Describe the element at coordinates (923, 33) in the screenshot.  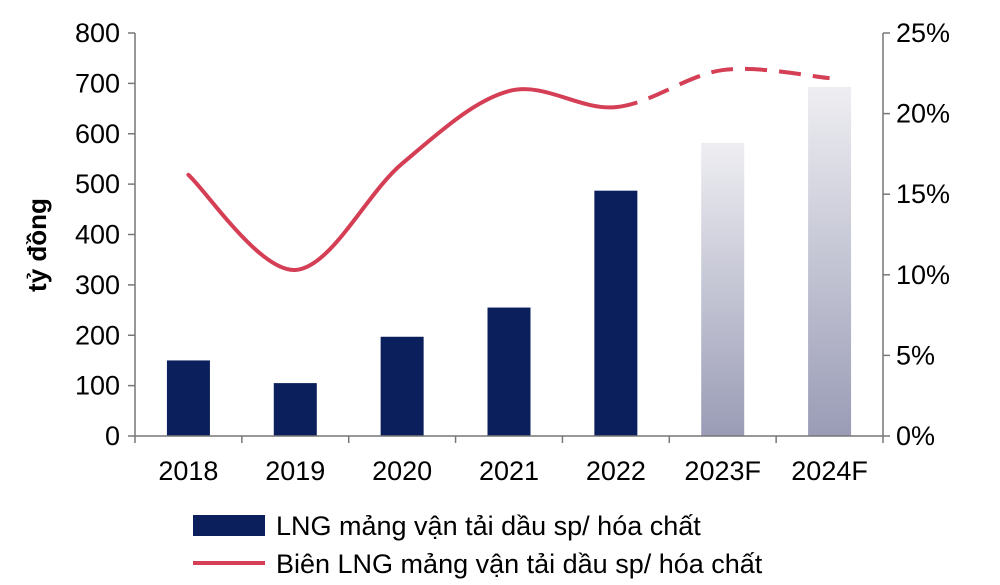
I see `y2-tick-label: 25%` at that location.